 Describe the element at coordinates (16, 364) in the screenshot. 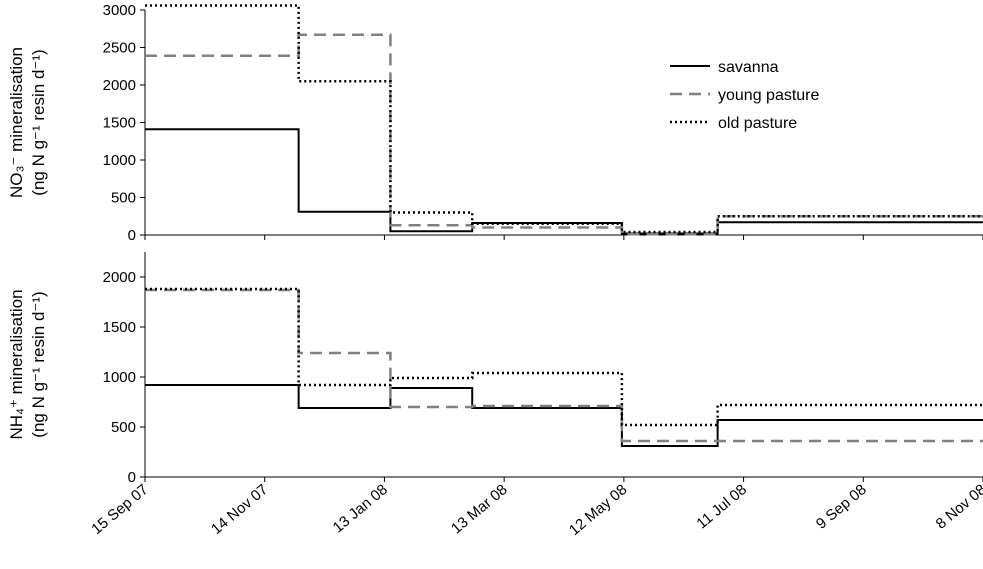

I see `y-axis-label: NH₄⁺ mineralisation` at that location.